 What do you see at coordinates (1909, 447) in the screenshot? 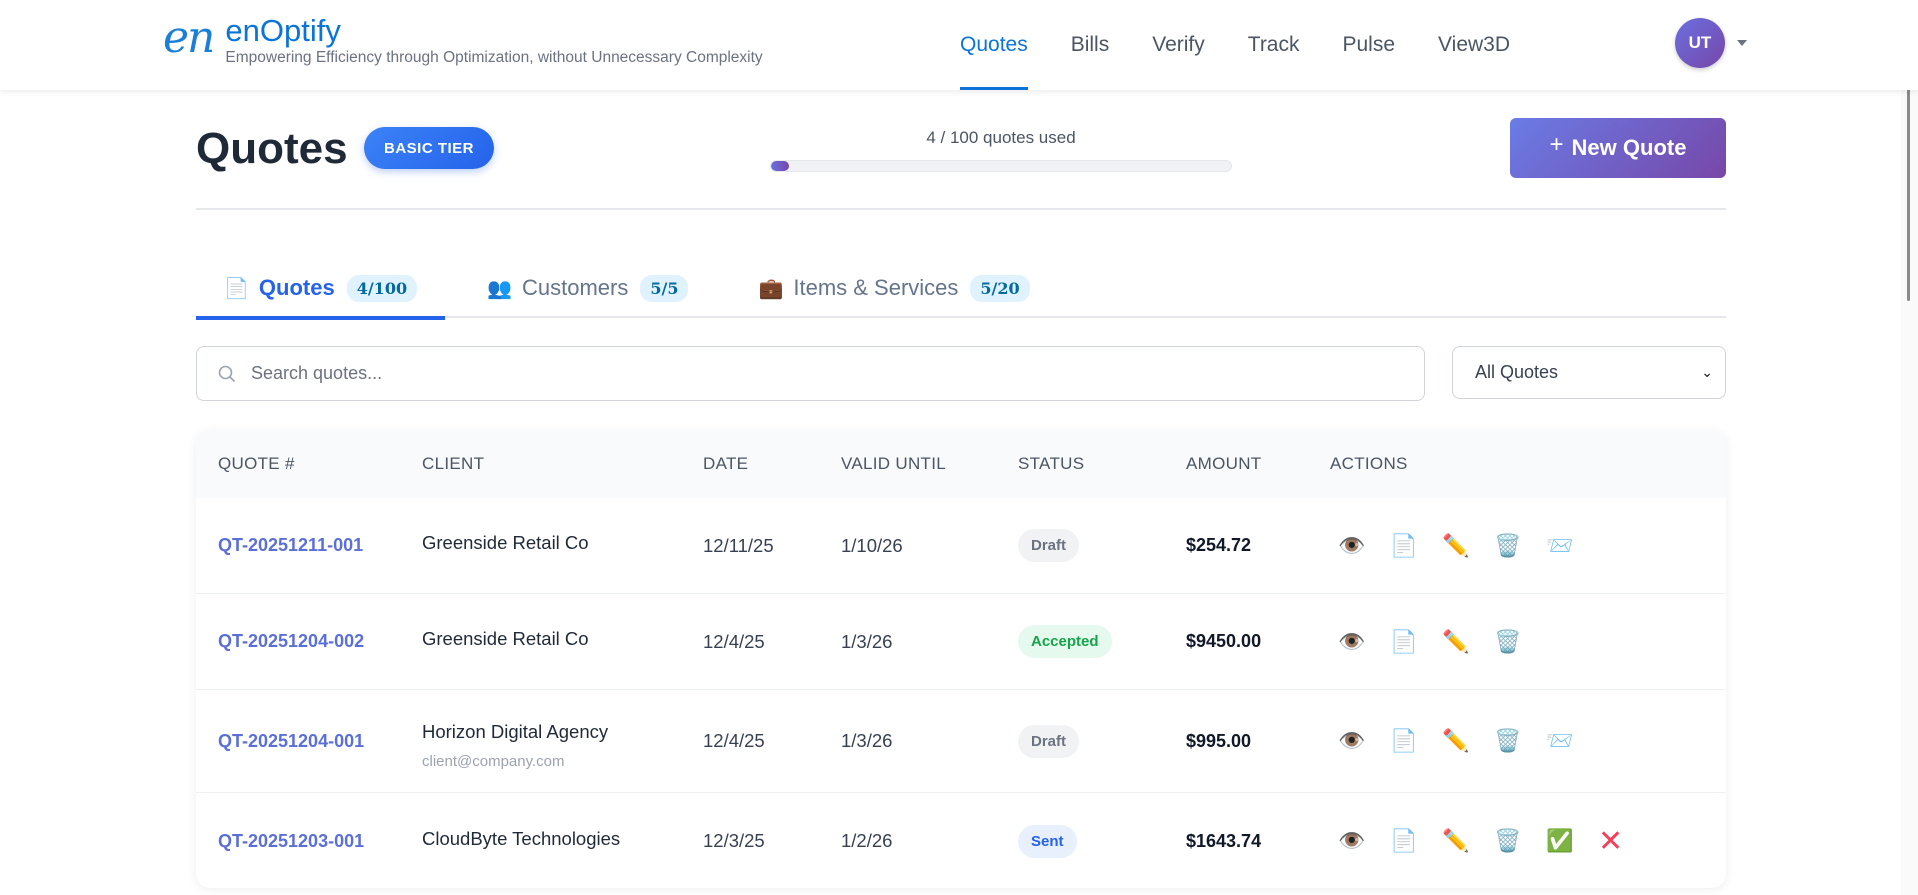
I see `page-scrollbar` at bounding box center [1909, 447].